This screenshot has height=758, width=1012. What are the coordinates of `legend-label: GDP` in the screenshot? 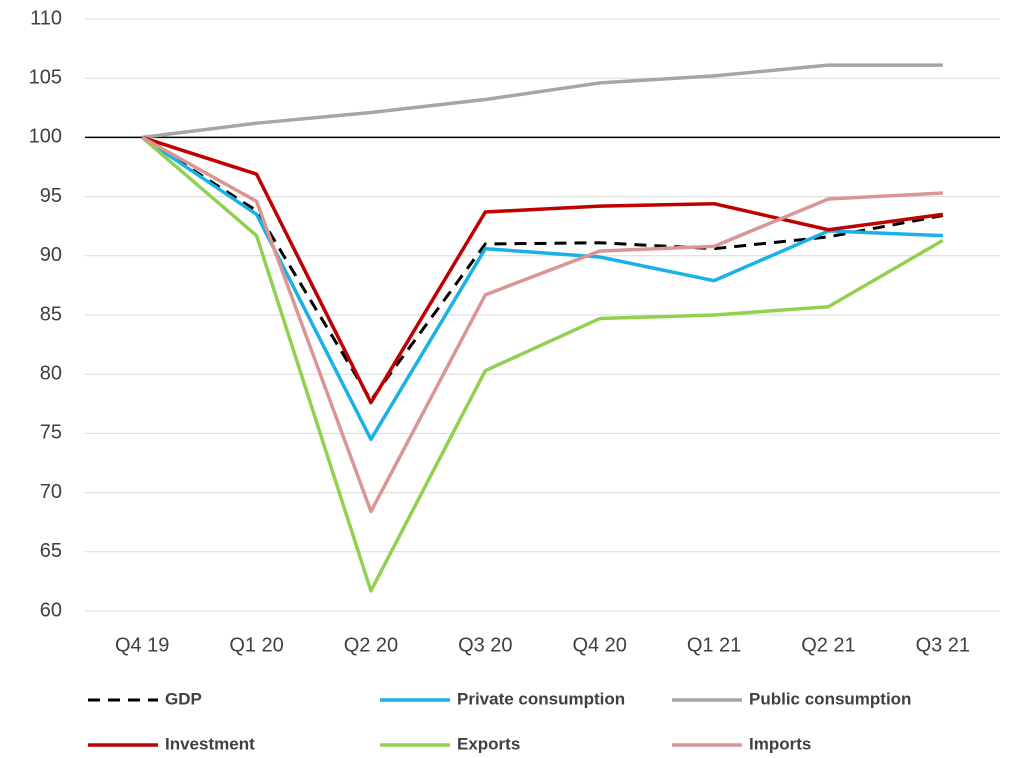 It's located at (183, 698).